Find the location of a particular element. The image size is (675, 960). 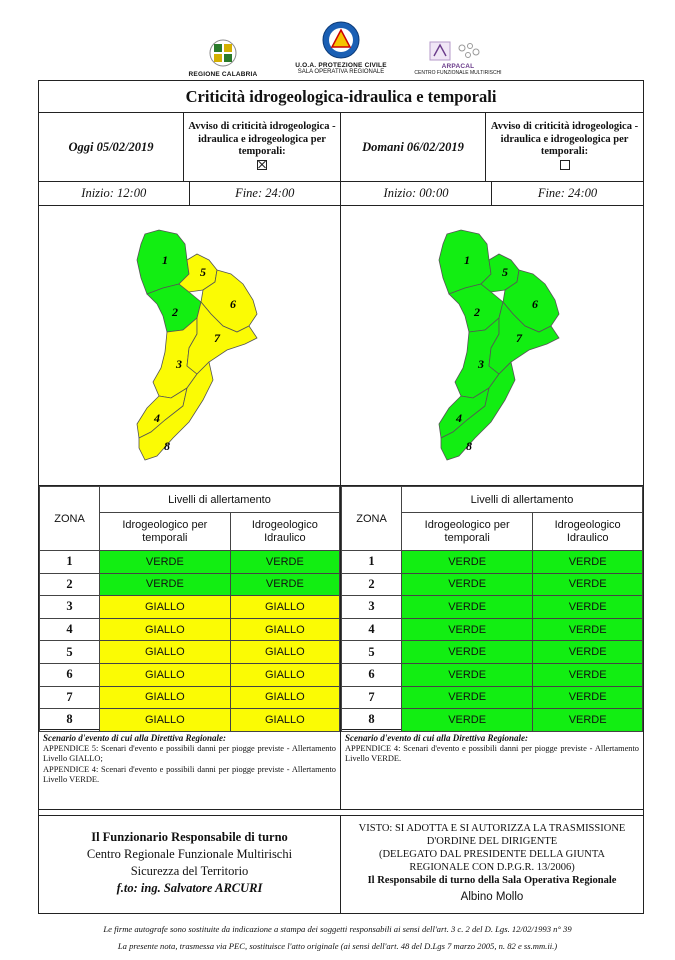

livelli-header: Livelli di allertamento is located at coordinates (219, 499).